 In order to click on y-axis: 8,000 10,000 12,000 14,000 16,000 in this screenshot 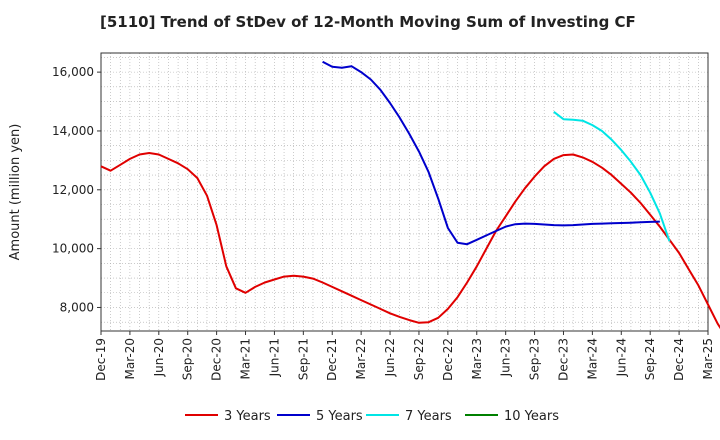, I will do `click(76, 189)`.